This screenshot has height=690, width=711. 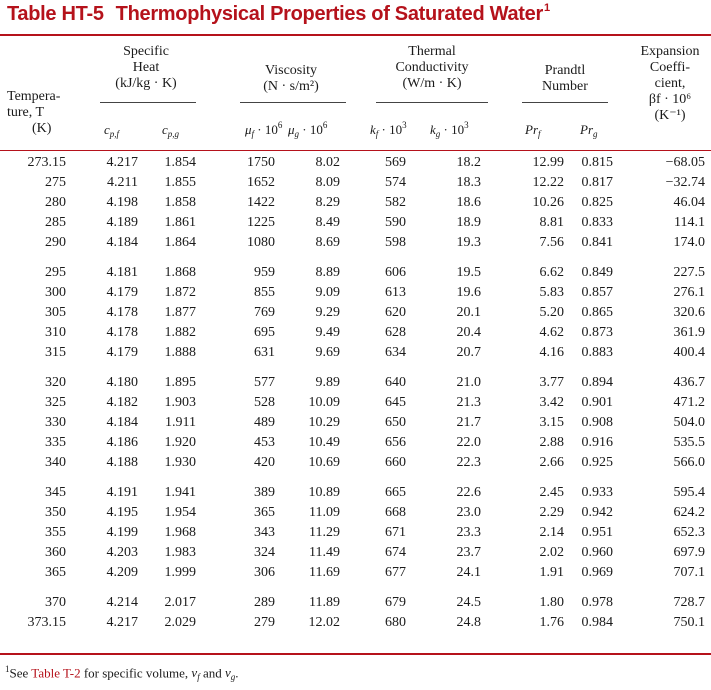 What do you see at coordinates (248, 129) in the screenshot?
I see `subheader-symbol: μ` at bounding box center [248, 129].